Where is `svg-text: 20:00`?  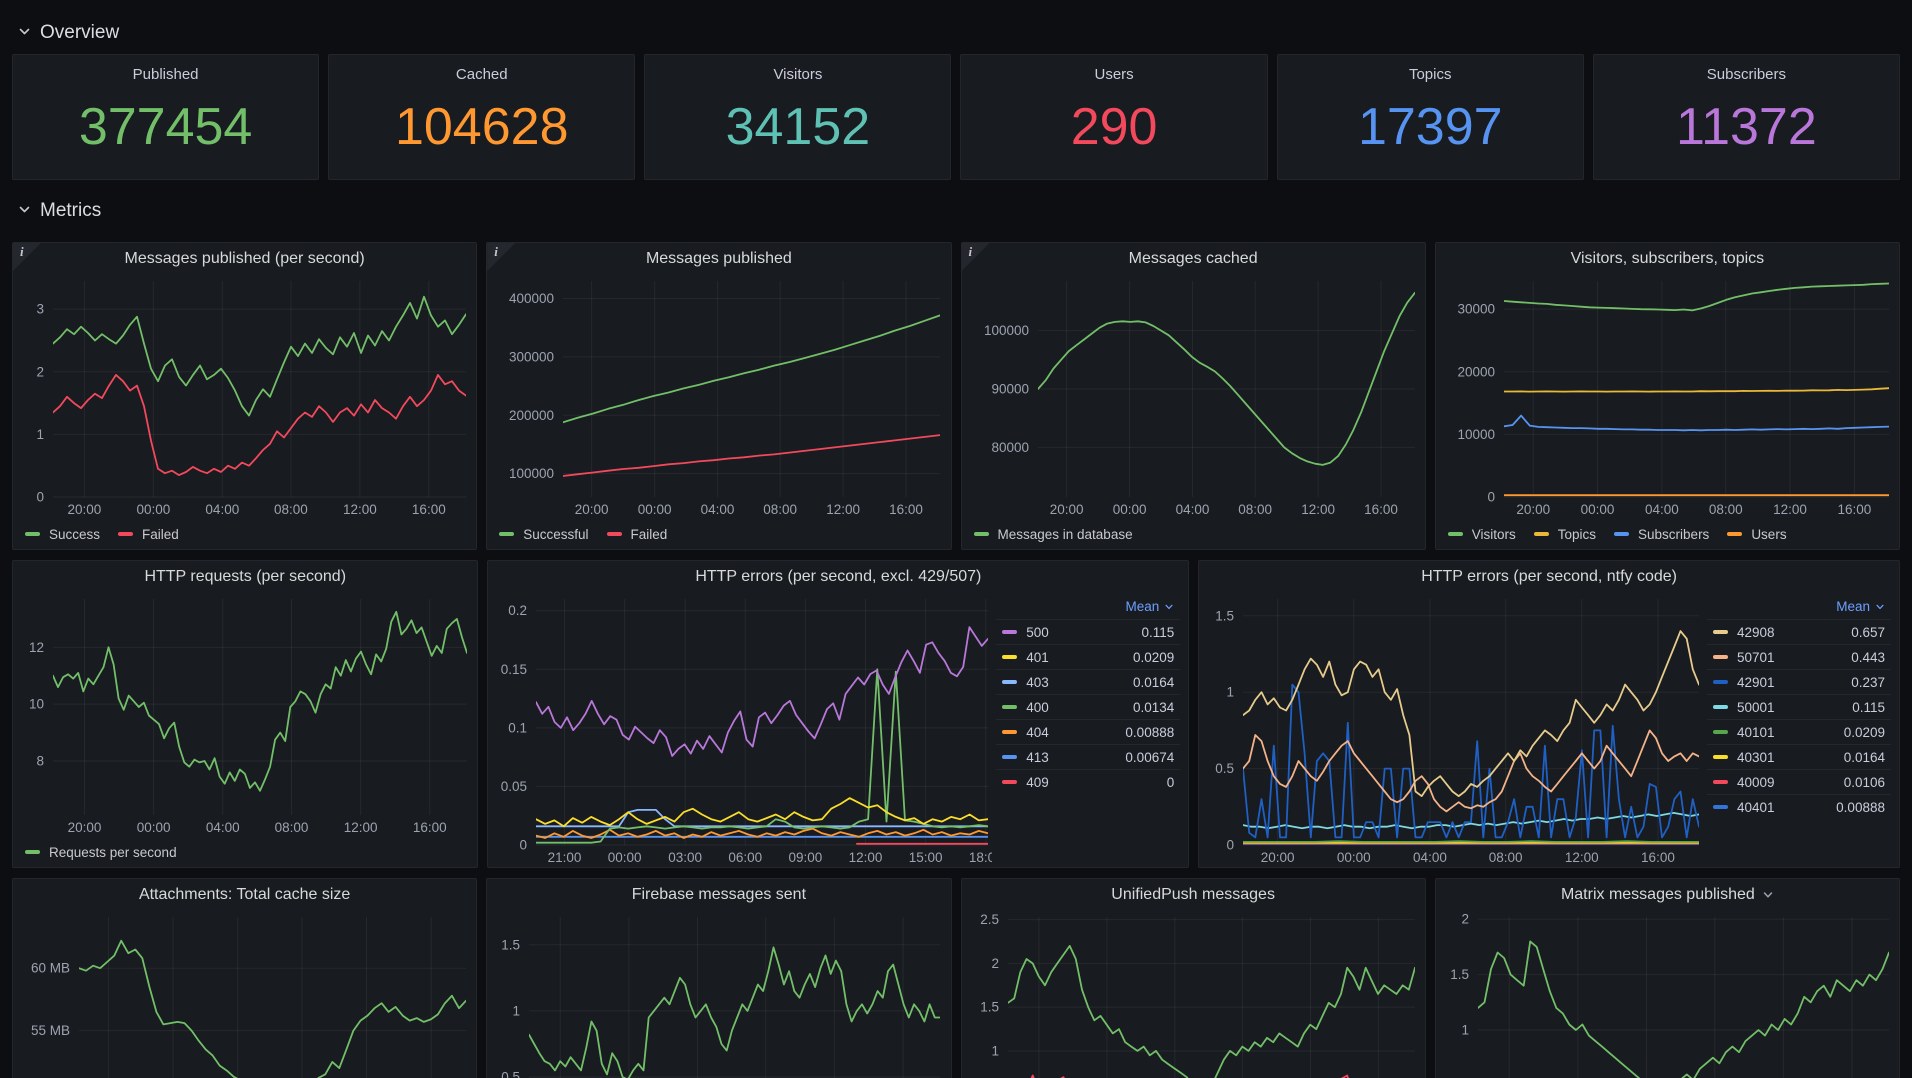
svg-text: 20:00 is located at coordinates (1066, 509).